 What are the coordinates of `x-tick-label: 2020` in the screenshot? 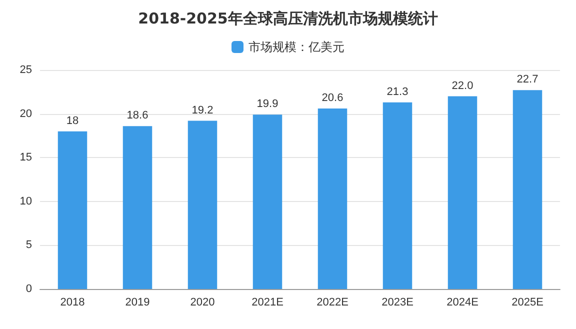 It's located at (202, 302).